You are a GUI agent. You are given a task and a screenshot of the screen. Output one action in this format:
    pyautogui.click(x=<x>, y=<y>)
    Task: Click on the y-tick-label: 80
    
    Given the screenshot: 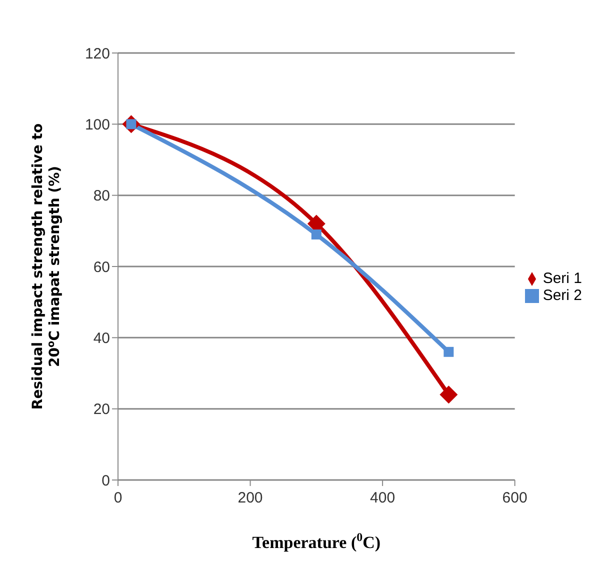 What is the action you would take?
    pyautogui.click(x=101, y=196)
    